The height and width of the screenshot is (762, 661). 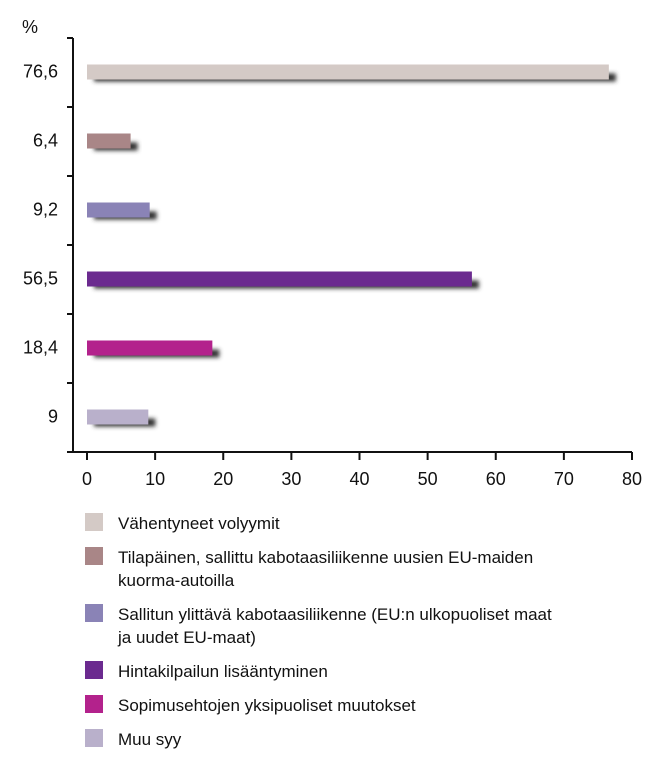 I want to click on value-label: 9,2, so click(x=45, y=209).